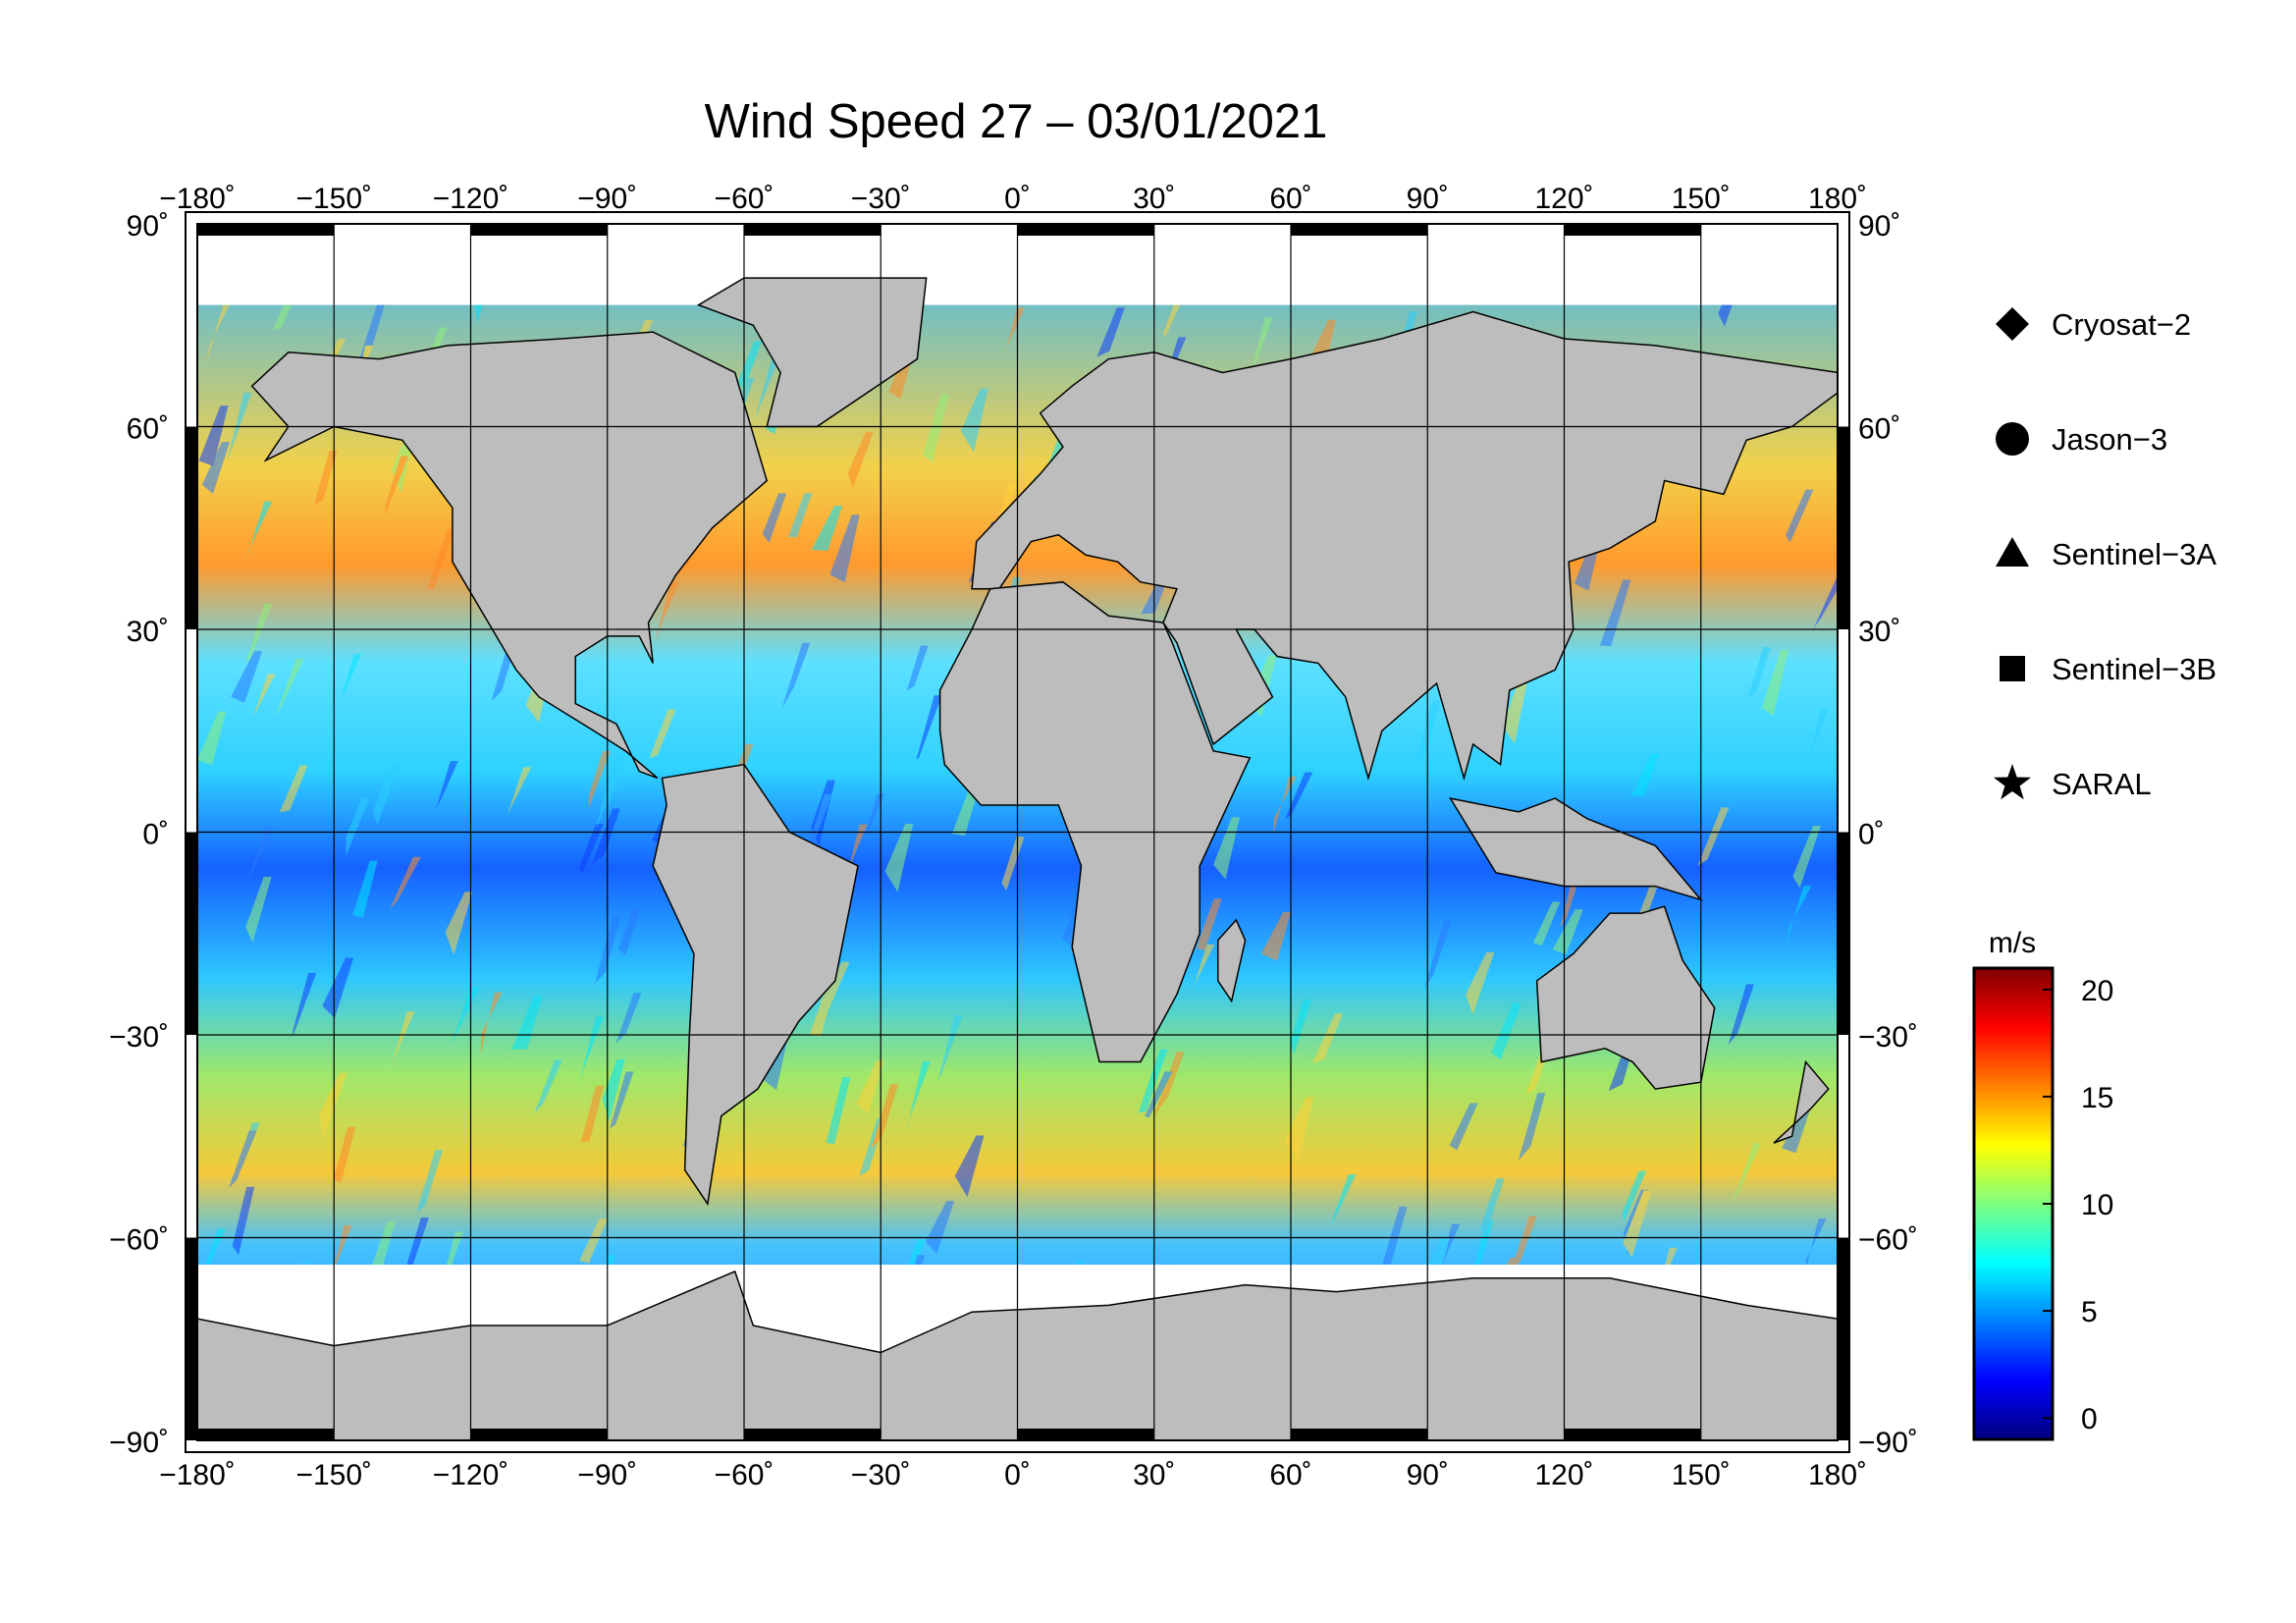  What do you see at coordinates (1802, 1101) in the screenshot?
I see `new-zealand-landmass` at bounding box center [1802, 1101].